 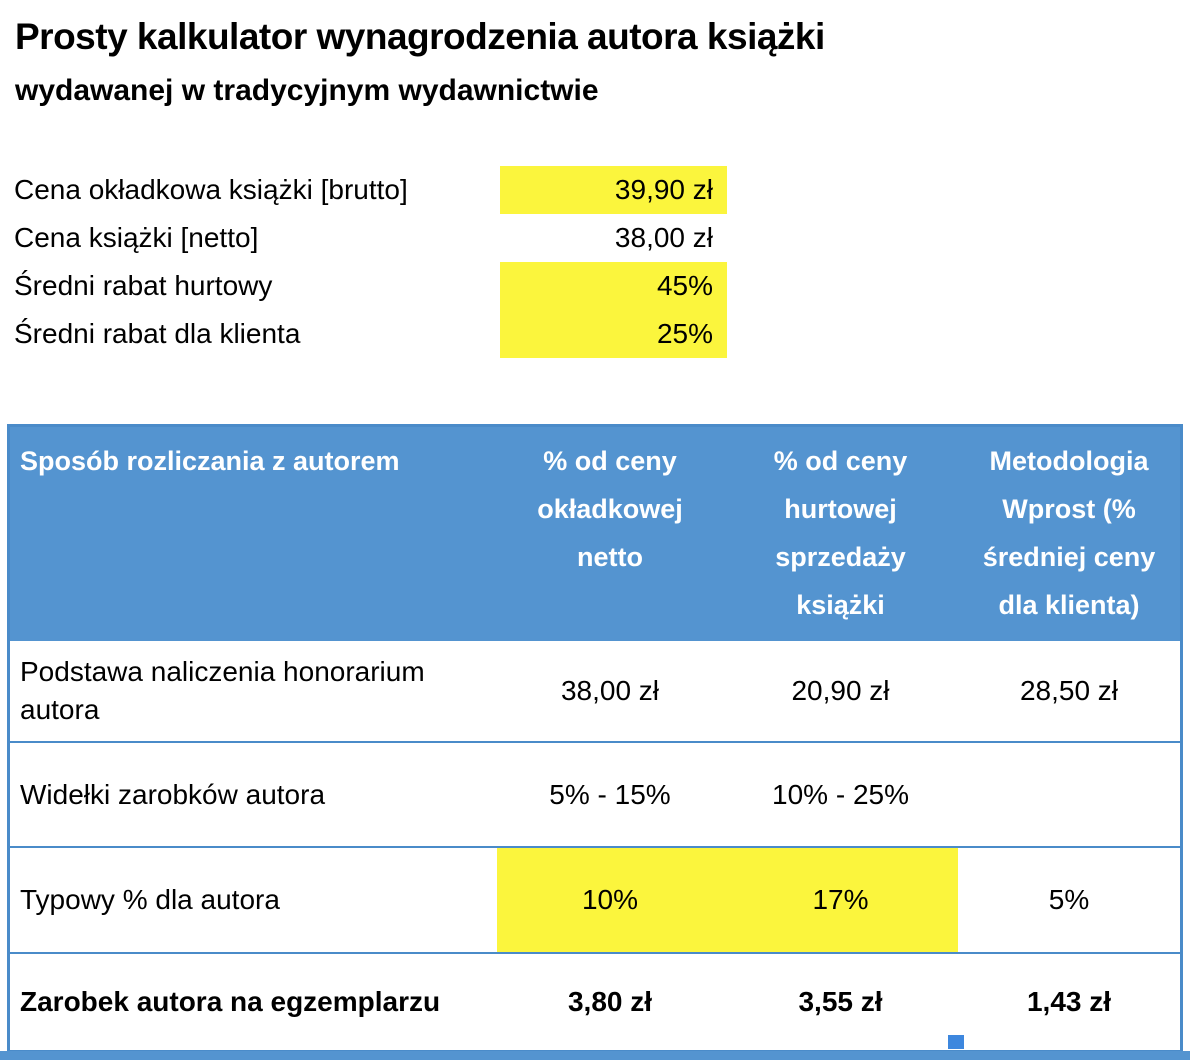 I want to click on input-cell-cover-price: 39,90 zł, so click(x=613, y=190).